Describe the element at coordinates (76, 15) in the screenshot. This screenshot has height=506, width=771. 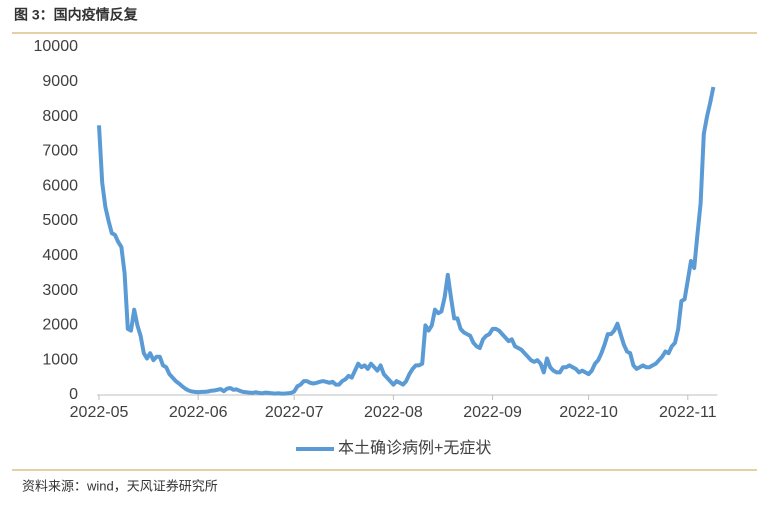
I see `chart-title: 图 3：国内疫情反复` at that location.